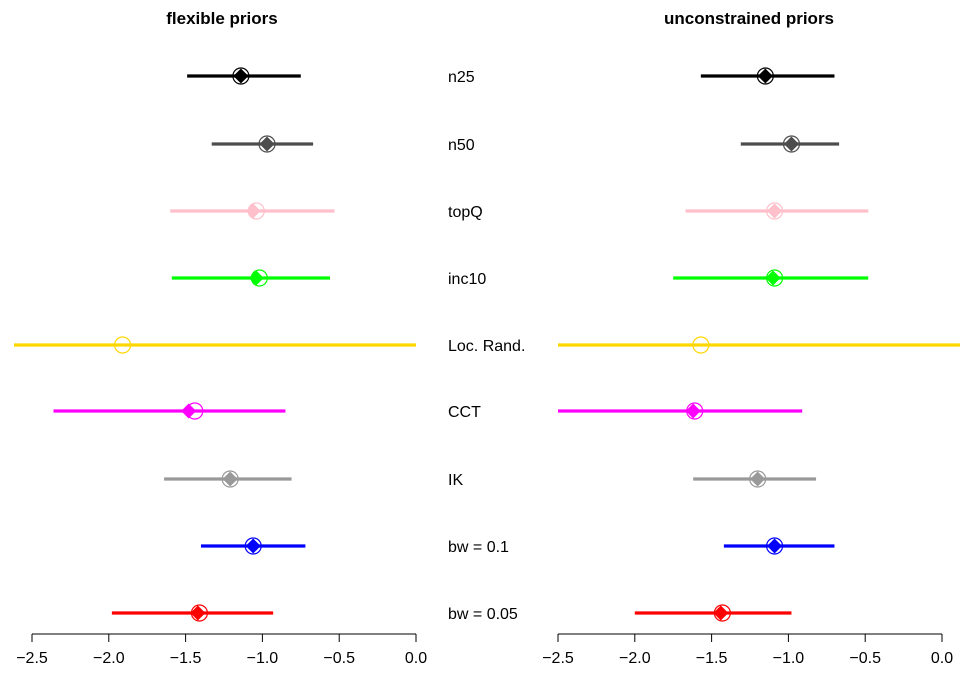 This screenshot has height=675, width=961. What do you see at coordinates (461, 145) in the screenshot?
I see `row-label: n50` at bounding box center [461, 145].